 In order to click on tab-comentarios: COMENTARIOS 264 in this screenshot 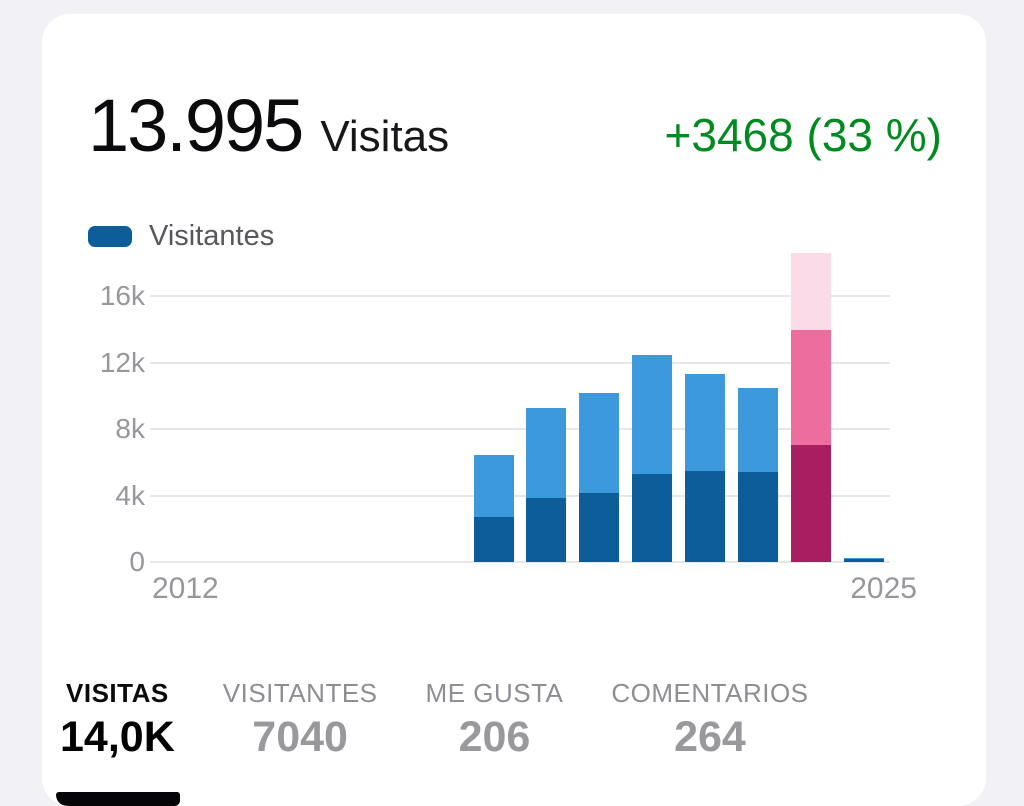, I will do `click(709, 719)`.